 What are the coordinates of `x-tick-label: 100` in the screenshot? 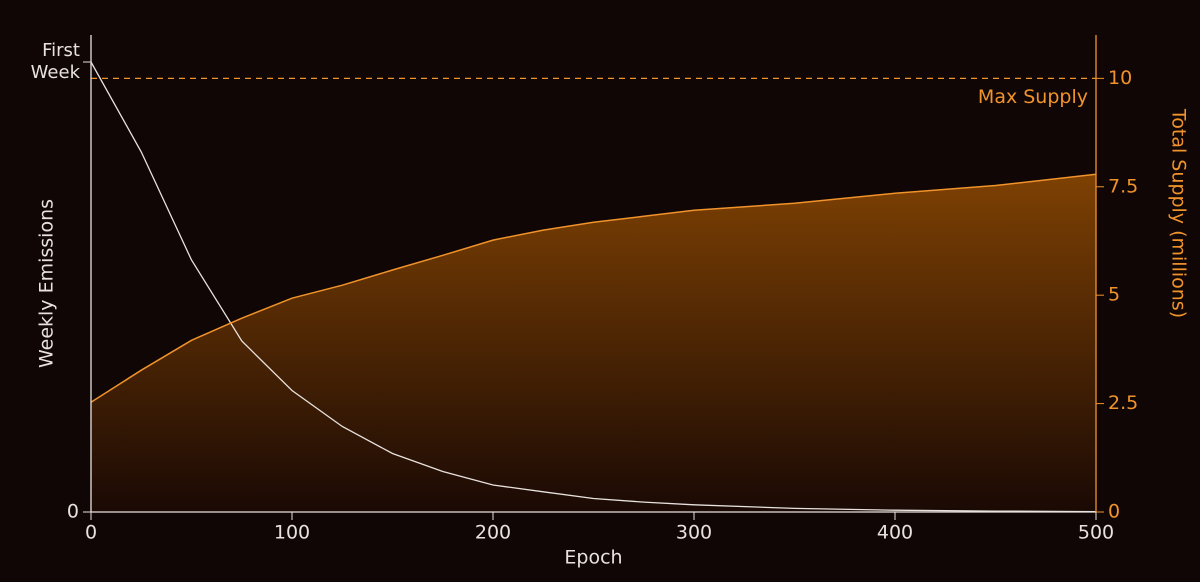 It's located at (292, 533).